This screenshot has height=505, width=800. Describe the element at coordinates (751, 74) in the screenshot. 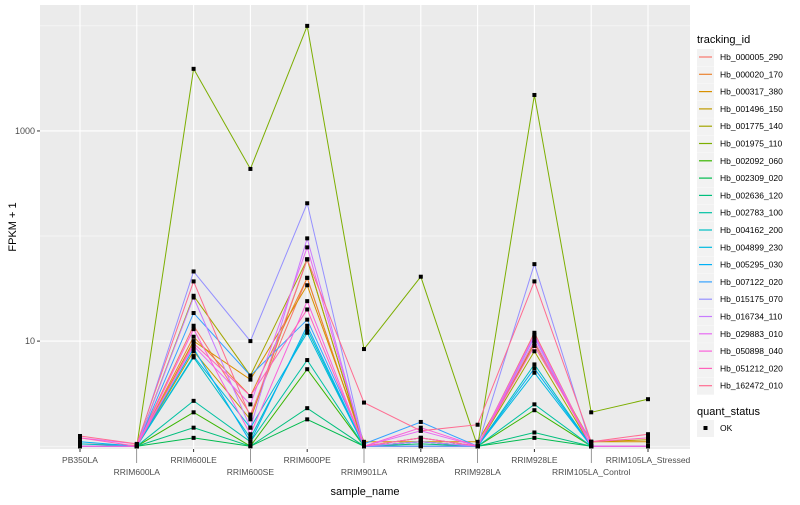

I see `legend-label: Hb_000020_170` at that location.